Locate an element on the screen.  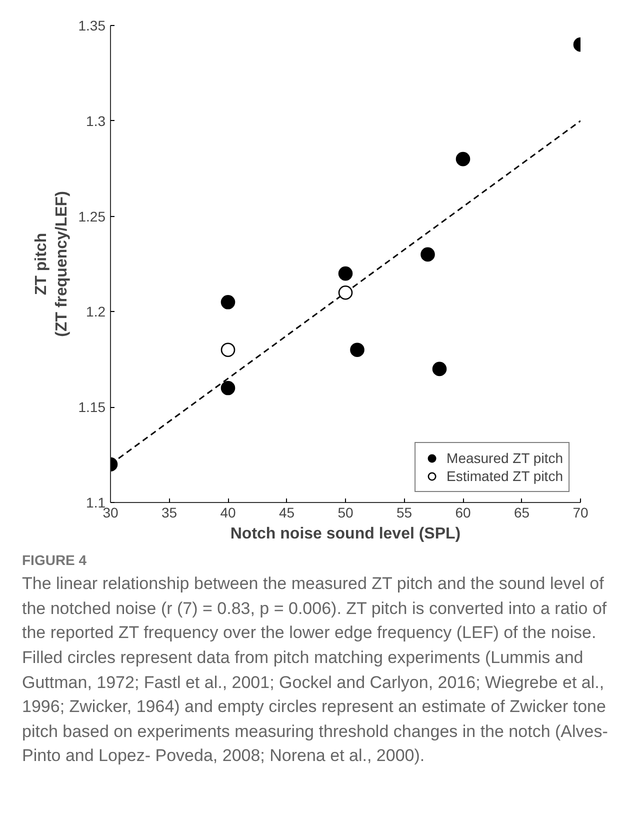
x-tick-label: 55 is located at coordinates (404, 512).